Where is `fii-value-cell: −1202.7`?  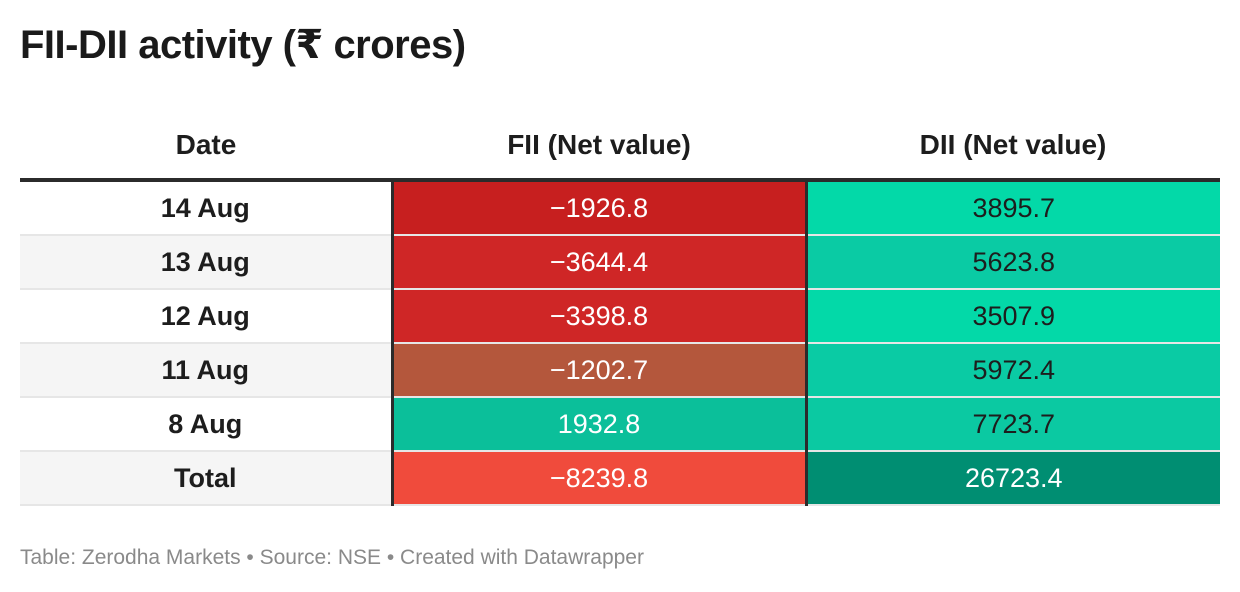 fii-value-cell: −1202.7 is located at coordinates (598, 370).